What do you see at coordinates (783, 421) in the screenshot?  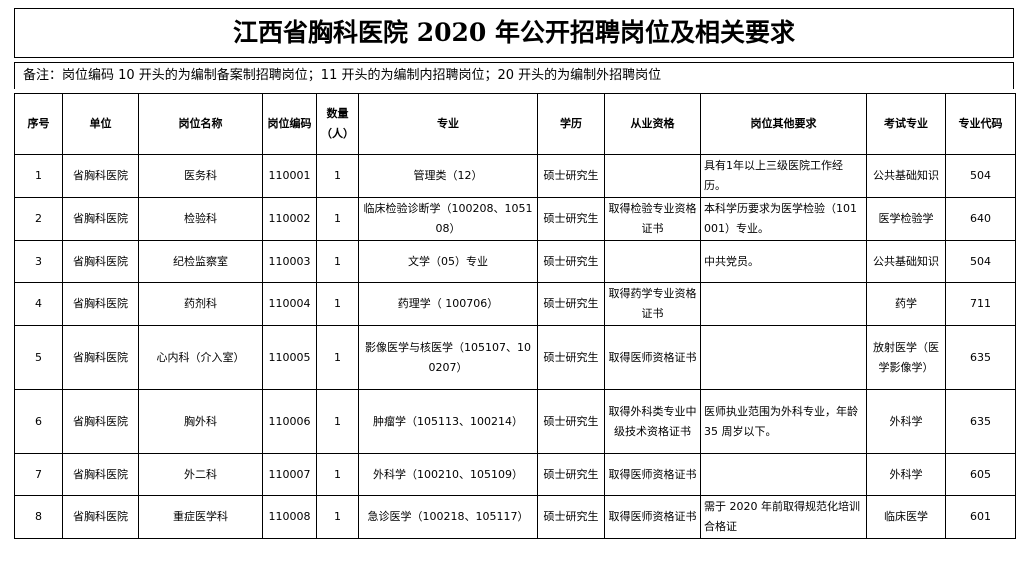 I see `table-cell: 医师执业范围为外科专业，年龄 35 周岁以下。` at bounding box center [783, 421].